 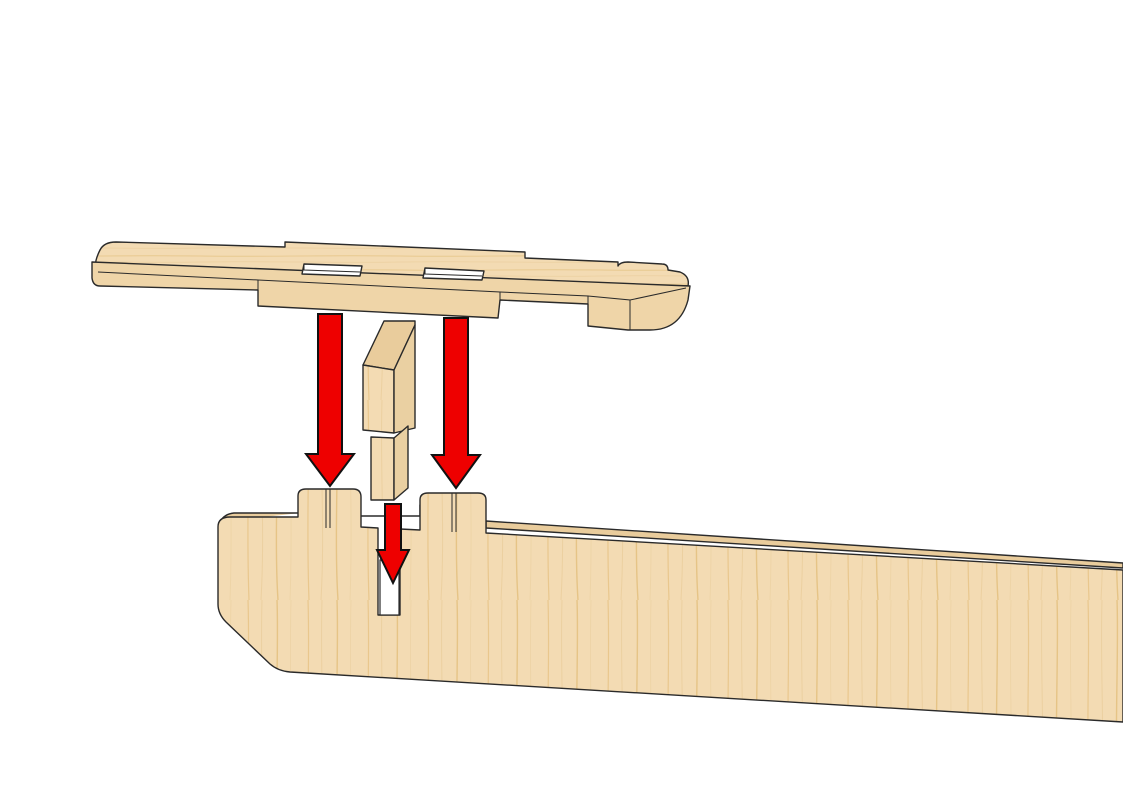 I want to click on locking-key, so click(x=389, y=410).